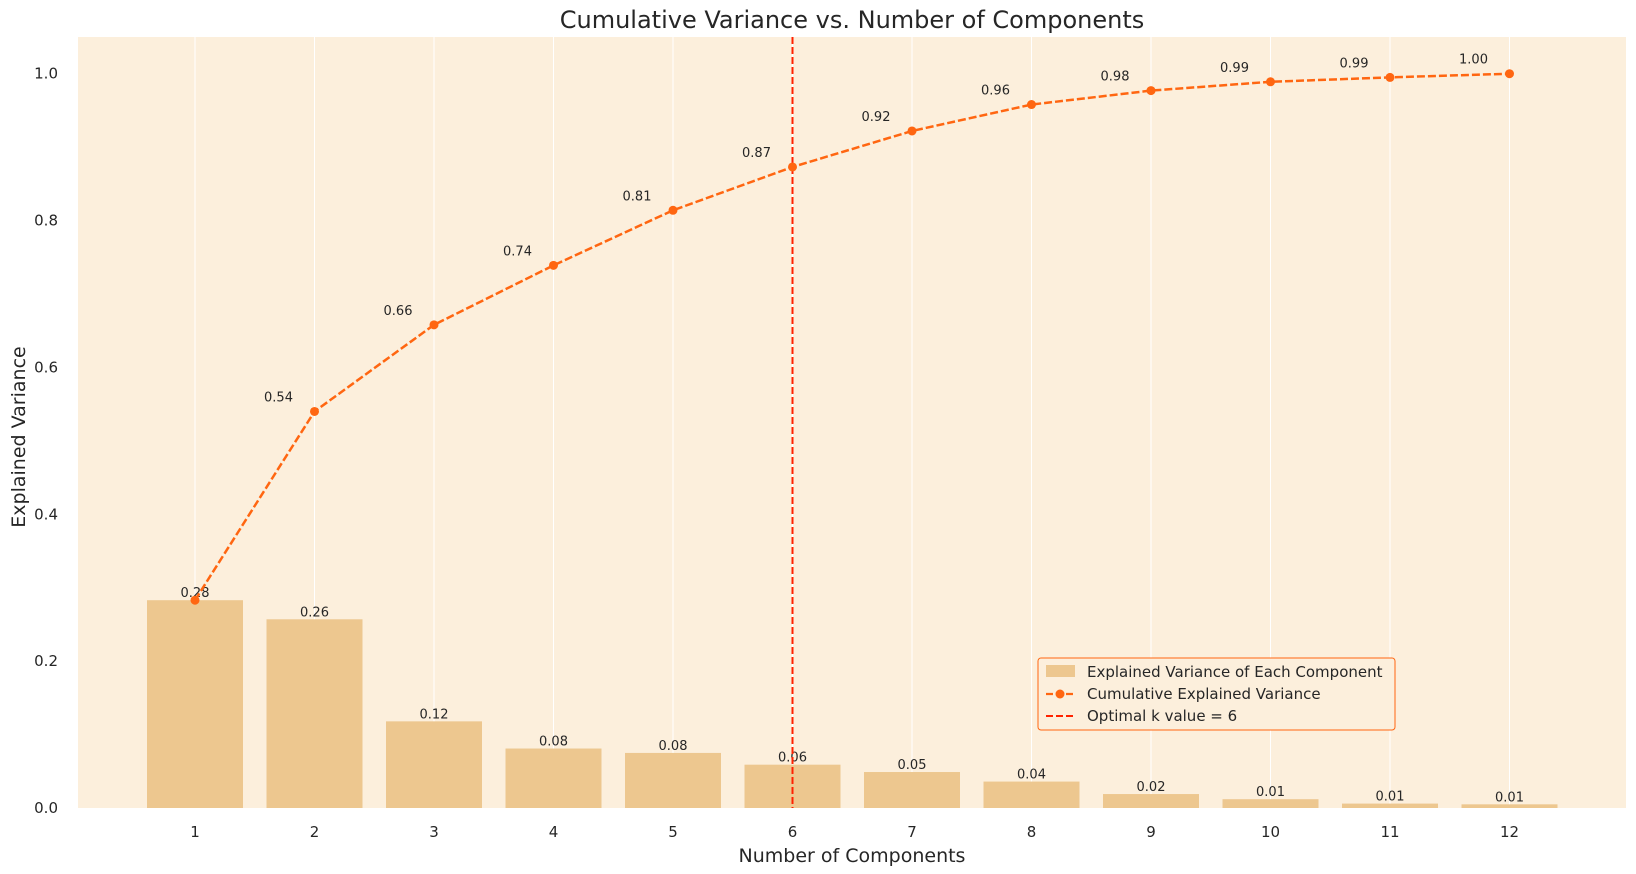 The image size is (1636, 874). What do you see at coordinates (1270, 792) in the screenshot?
I see `bar-value-label-10: 0.01` at bounding box center [1270, 792].